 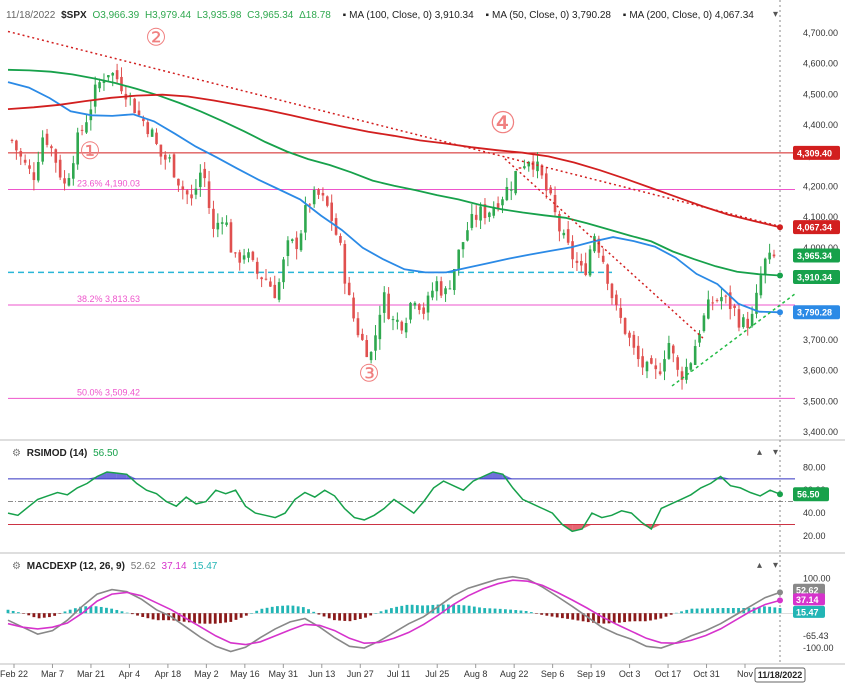 I want to click on price-y-tick: 3,600.00, so click(x=820, y=371).